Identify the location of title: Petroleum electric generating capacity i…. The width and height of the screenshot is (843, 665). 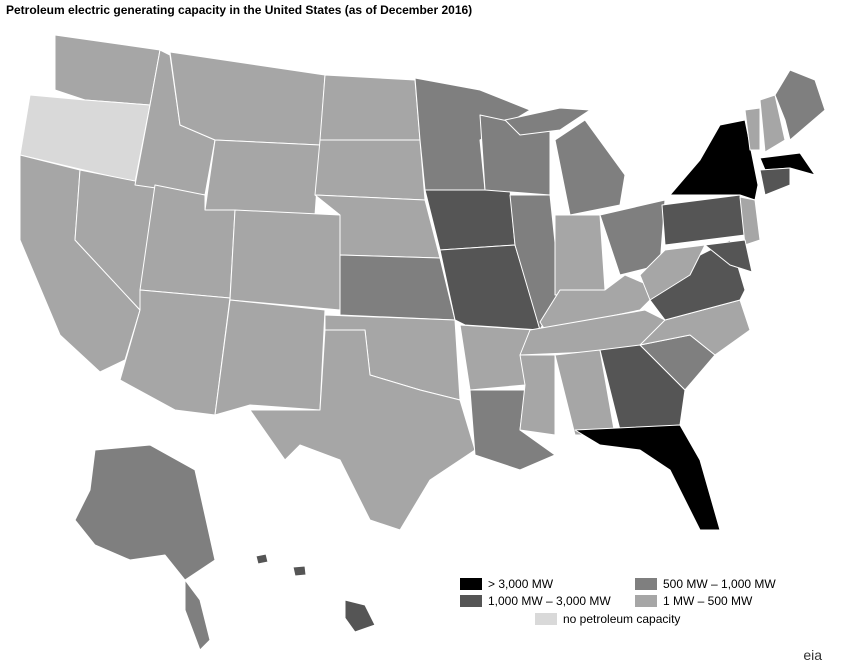
(239, 10).